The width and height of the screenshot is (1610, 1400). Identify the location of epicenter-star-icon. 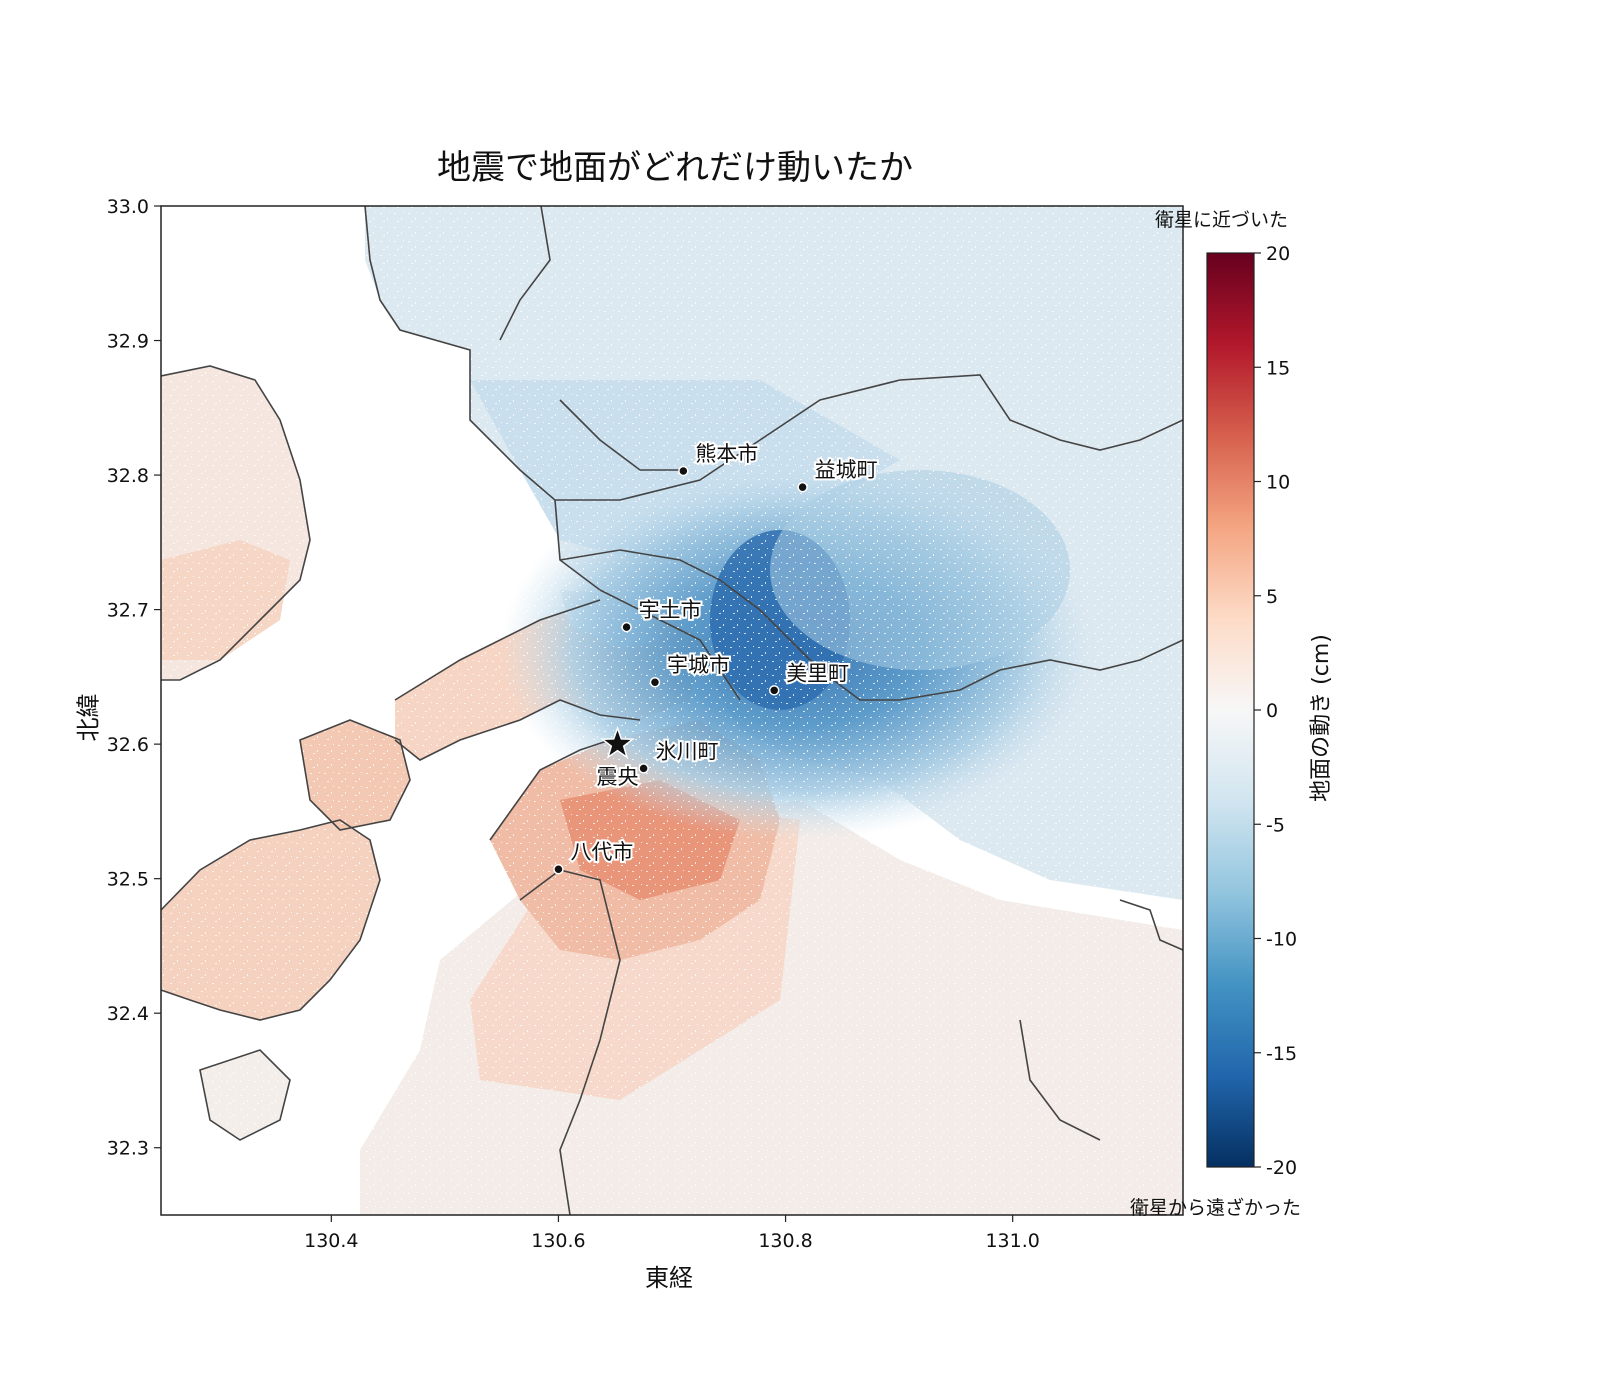
(617, 742).